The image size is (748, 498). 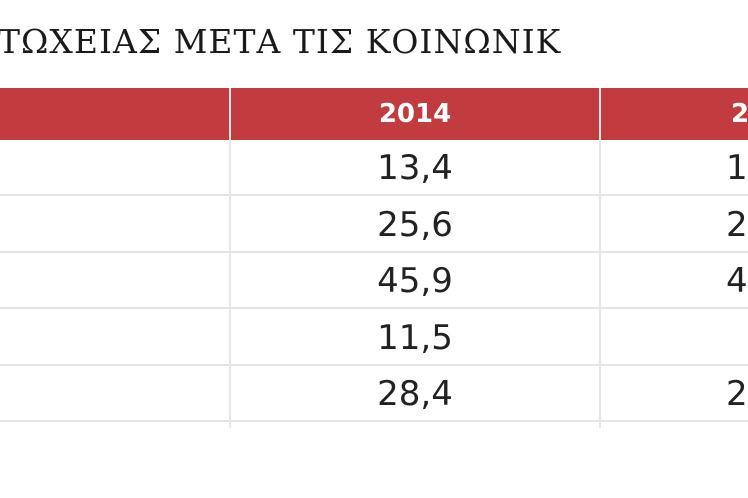 What do you see at coordinates (415, 394) in the screenshot?
I see `table-cell: 28,4` at bounding box center [415, 394].